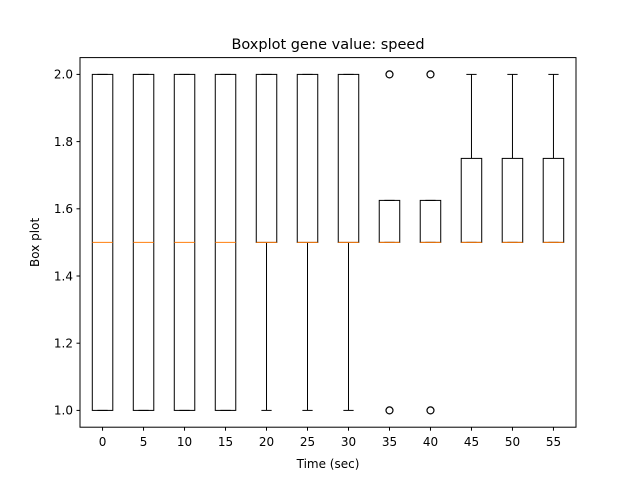 The width and height of the screenshot is (640, 480). I want to click on x-tick-label: 15, so click(225, 442).